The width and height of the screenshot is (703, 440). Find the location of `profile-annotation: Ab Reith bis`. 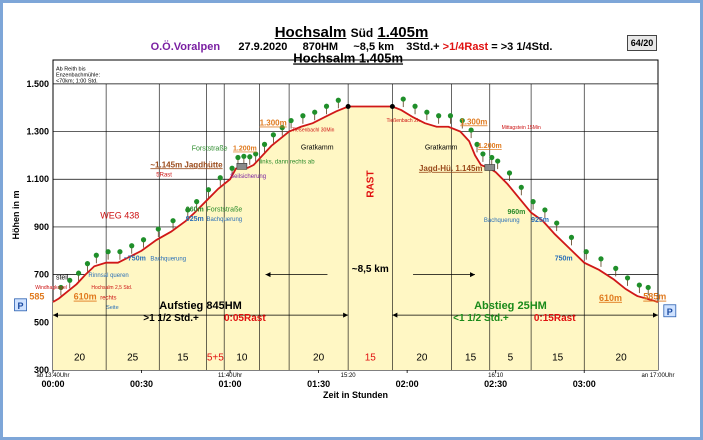

profile-annotation: Ab Reith bis is located at coordinates (71, 70).